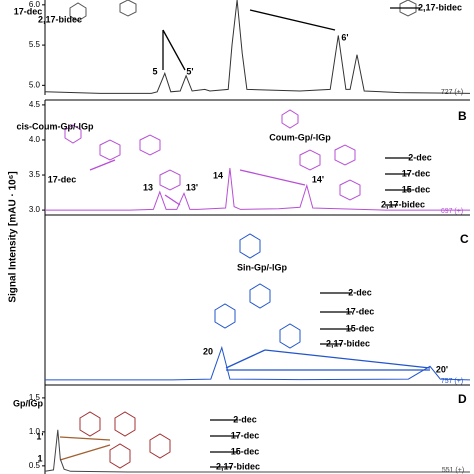 This screenshot has height=474, width=474. What do you see at coordinates (39, 458) in the screenshot?
I see `annotation: 1` at bounding box center [39, 458].